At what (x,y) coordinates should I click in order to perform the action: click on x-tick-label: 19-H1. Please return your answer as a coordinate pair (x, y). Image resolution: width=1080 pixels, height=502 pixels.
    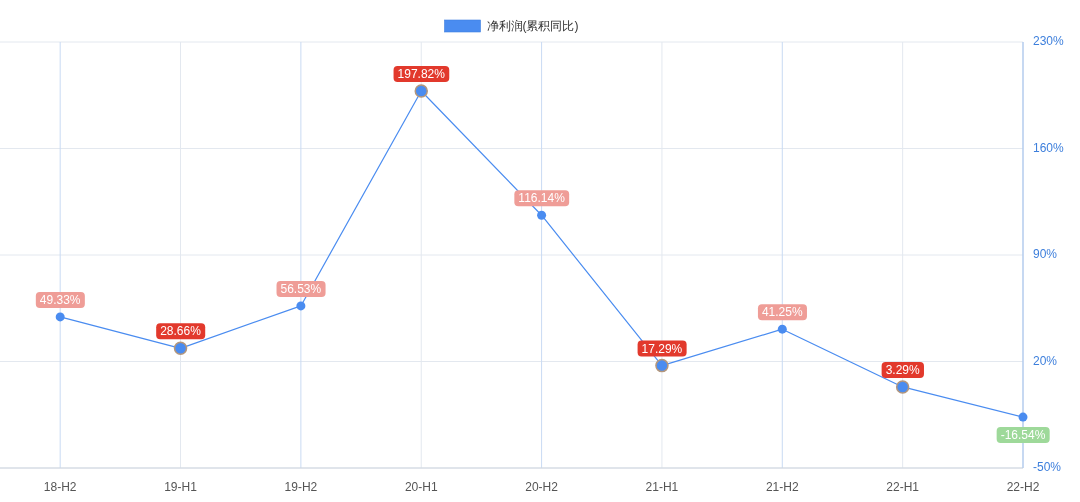
    Looking at the image, I should click on (181, 487).